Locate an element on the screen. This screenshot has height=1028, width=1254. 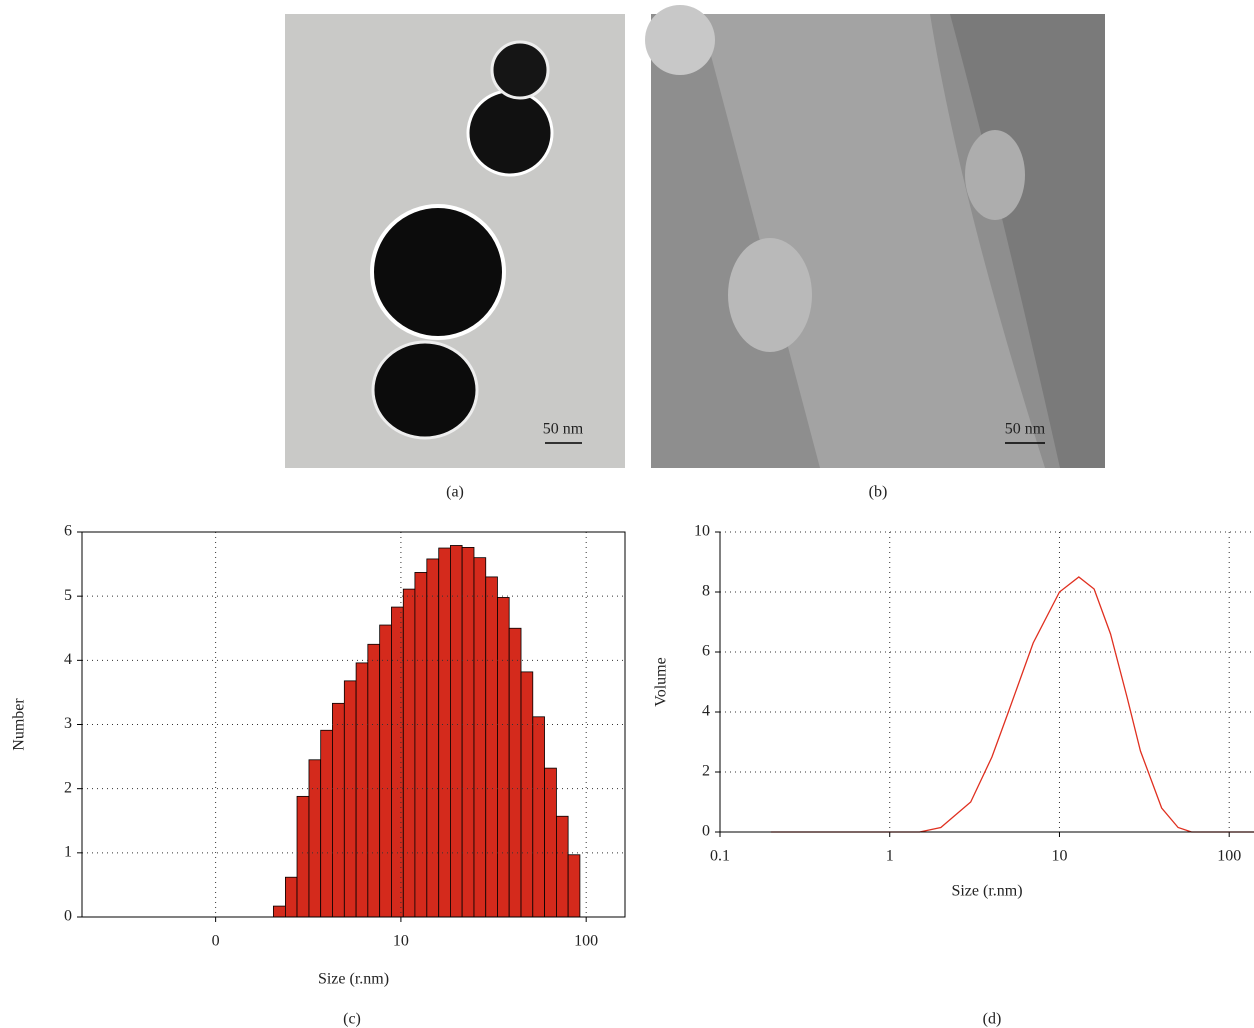
caption: (c) is located at coordinates (352, 1019).